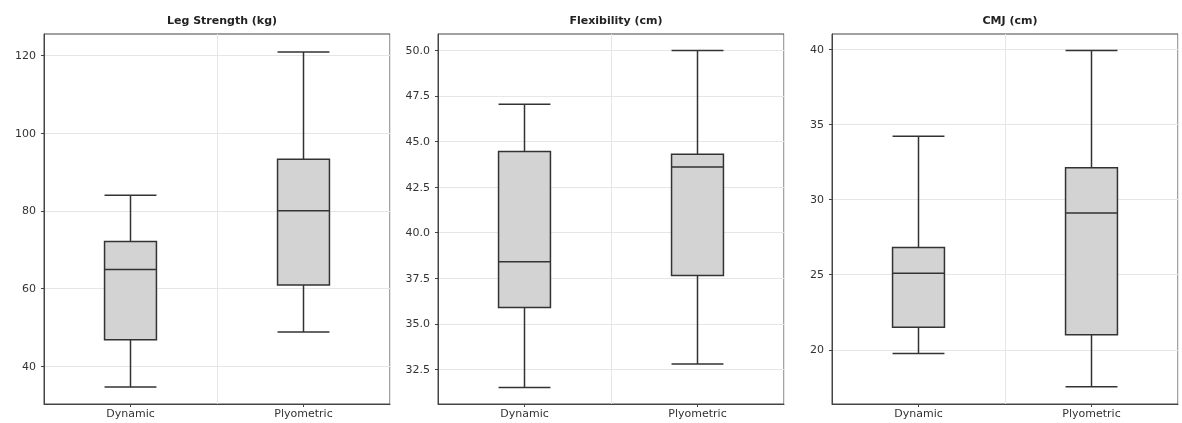 This screenshot has height=423, width=1182. Describe the element at coordinates (417, 96) in the screenshot. I see `y-tick-label: 47.5` at that location.